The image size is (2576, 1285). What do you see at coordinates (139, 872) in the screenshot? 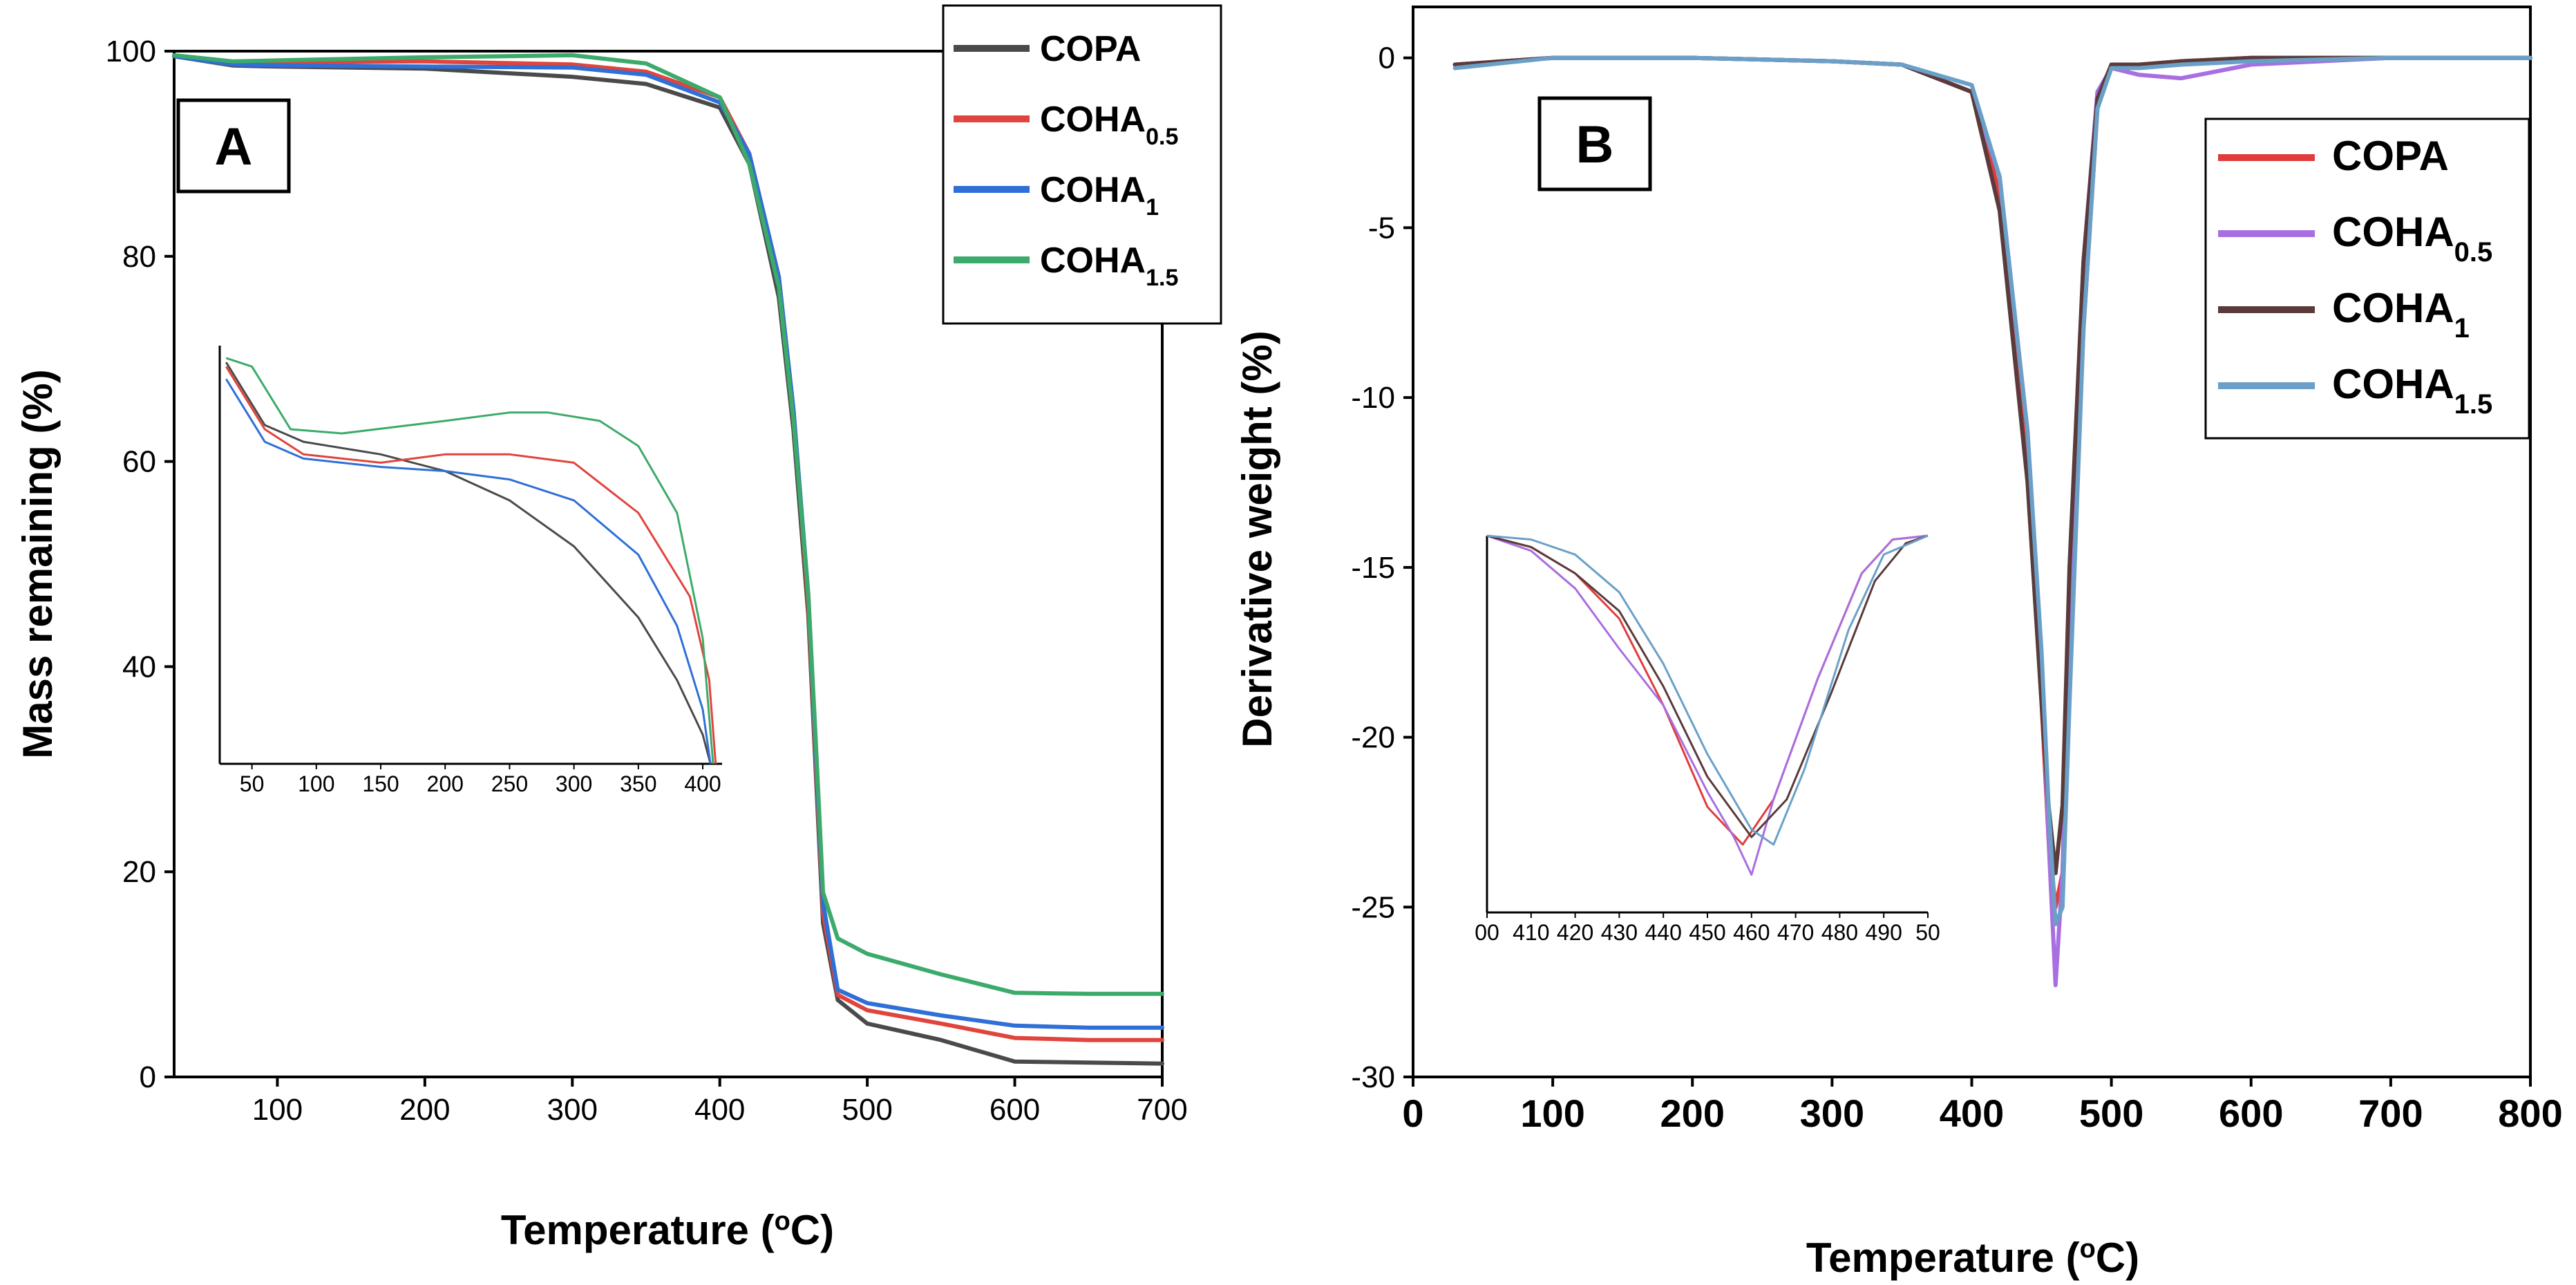
I see `y-tick-label: 20` at bounding box center [139, 872].